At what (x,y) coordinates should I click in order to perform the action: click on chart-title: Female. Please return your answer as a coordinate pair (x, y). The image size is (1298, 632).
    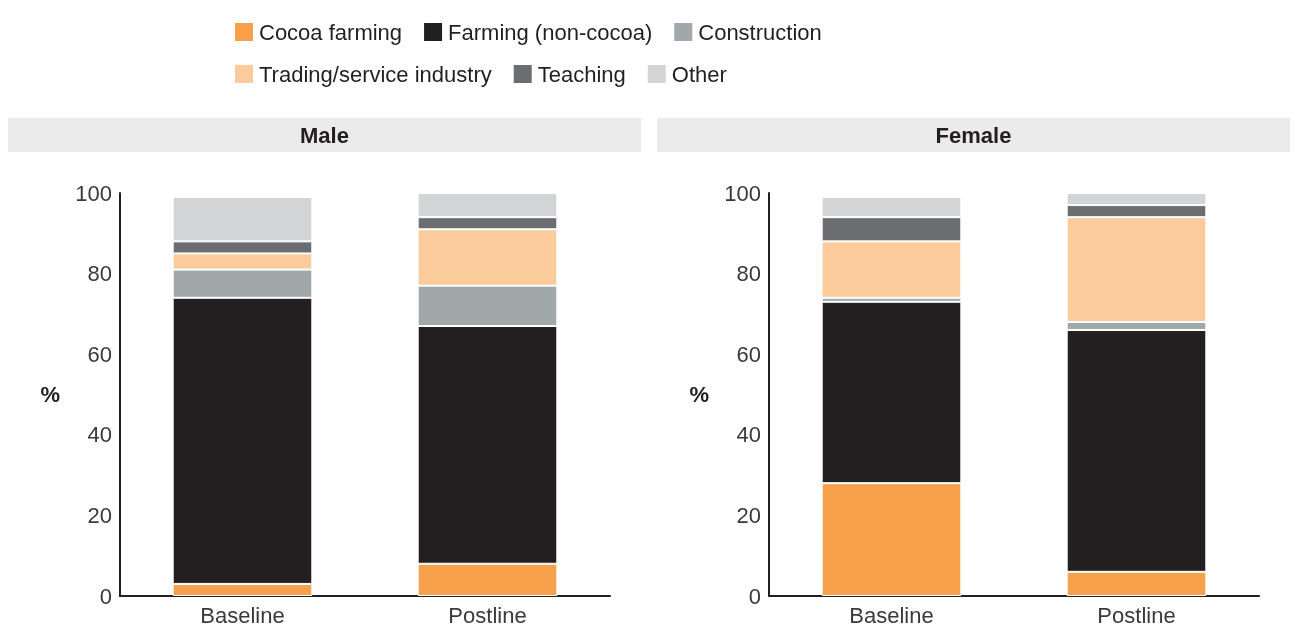
    Looking at the image, I should click on (973, 135).